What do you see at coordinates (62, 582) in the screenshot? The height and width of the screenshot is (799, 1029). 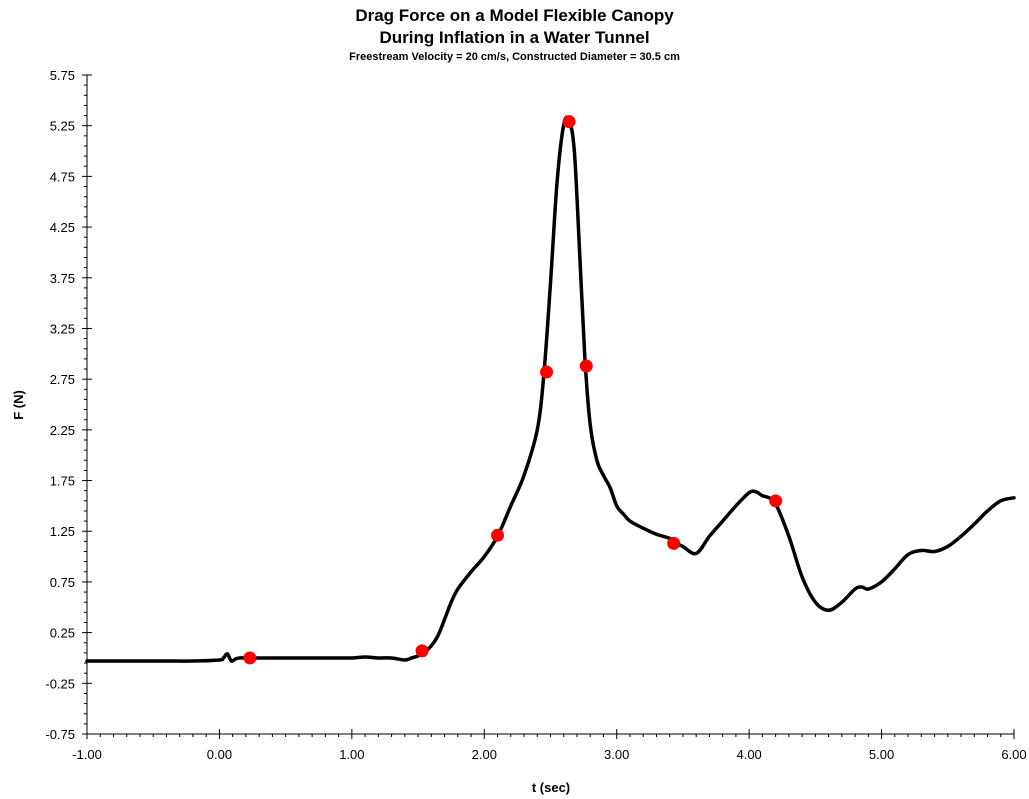 I see `y-tick-label: 0.75` at bounding box center [62, 582].